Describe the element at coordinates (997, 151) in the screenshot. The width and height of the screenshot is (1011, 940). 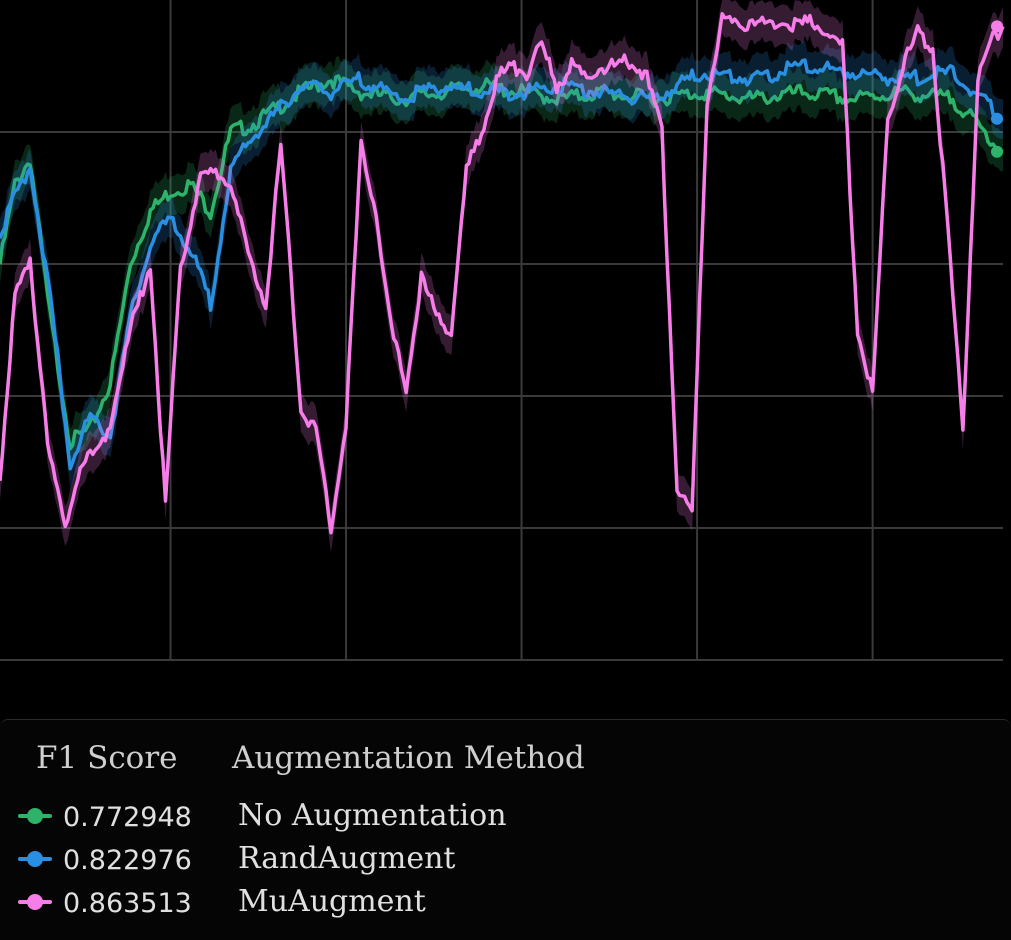
I see `series-end-point-no-augmentation` at that location.